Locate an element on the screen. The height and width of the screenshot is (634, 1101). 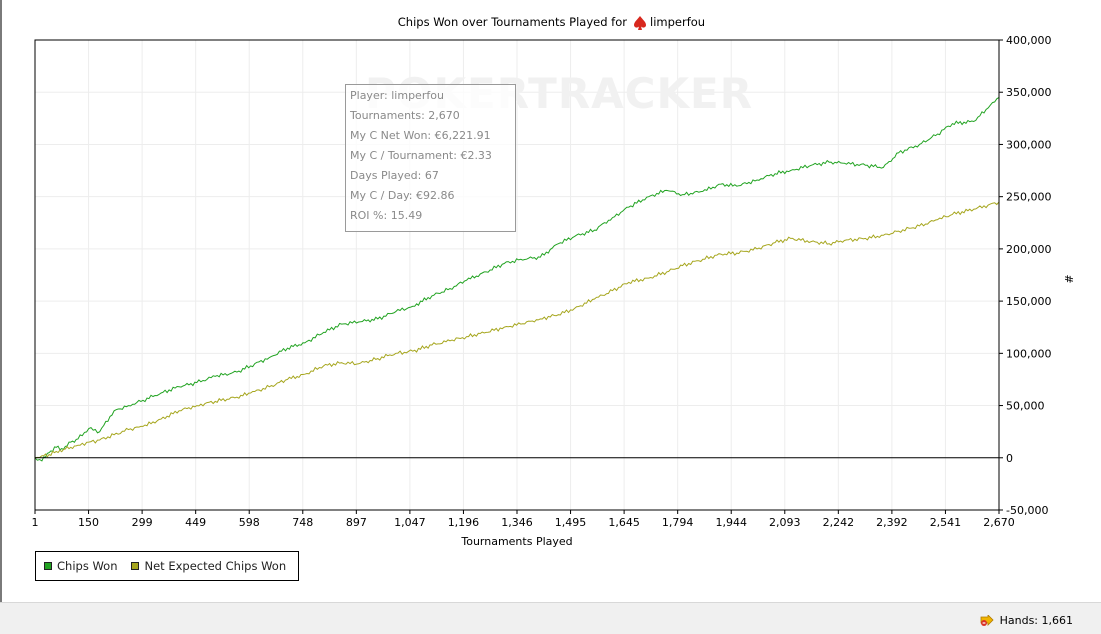
status-bar: Hands: 1,661 is located at coordinates (550, 618).